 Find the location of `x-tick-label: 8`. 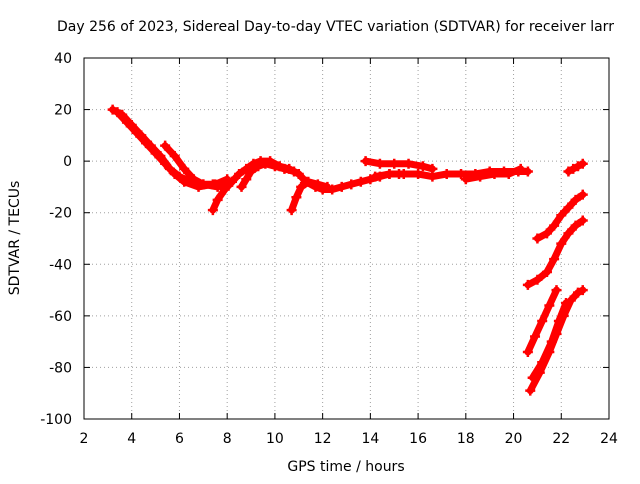

x-tick-label: 8 is located at coordinates (227, 439).